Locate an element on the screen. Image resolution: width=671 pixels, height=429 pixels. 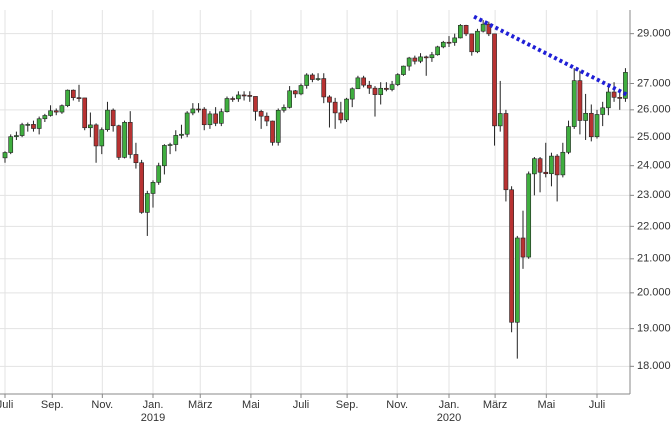
y-tick-label: 23.000 is located at coordinates (654, 195).